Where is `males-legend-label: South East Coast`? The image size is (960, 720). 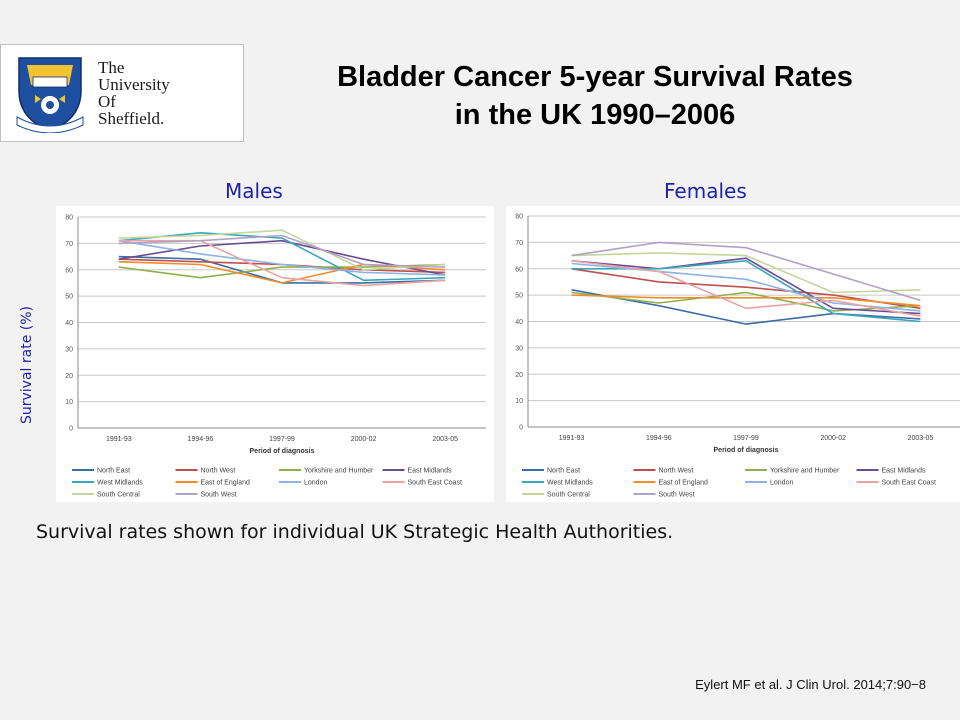
males-legend-label: South East Coast is located at coordinates (435, 483).